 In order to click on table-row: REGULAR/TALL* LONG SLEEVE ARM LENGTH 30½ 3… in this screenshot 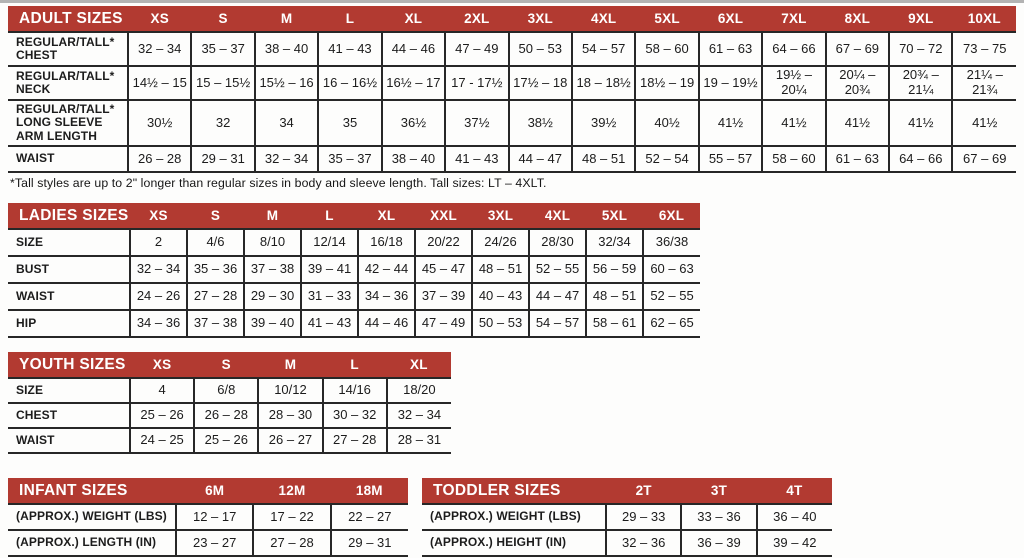, I will do `click(512, 122)`.